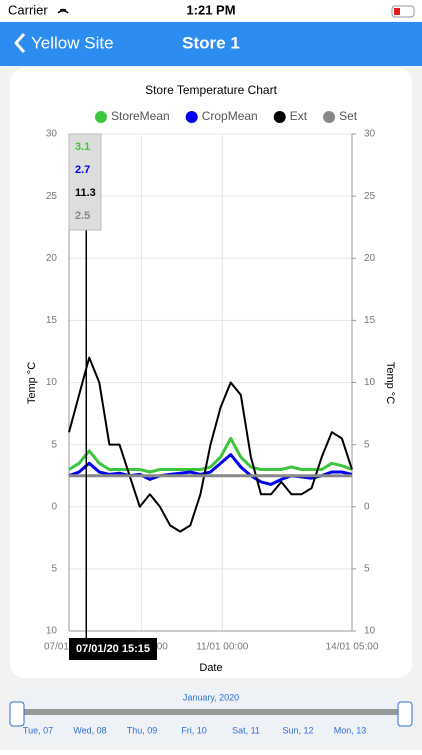 The image size is (422, 755). I want to click on tooltip-date-box, so click(113, 649).